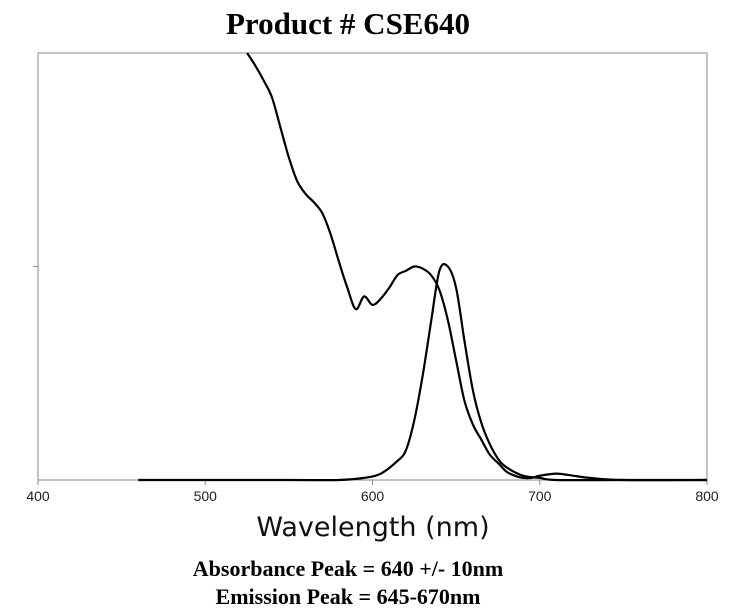 This screenshot has height=614, width=734. I want to click on x-tick-label: 400, so click(38, 496).